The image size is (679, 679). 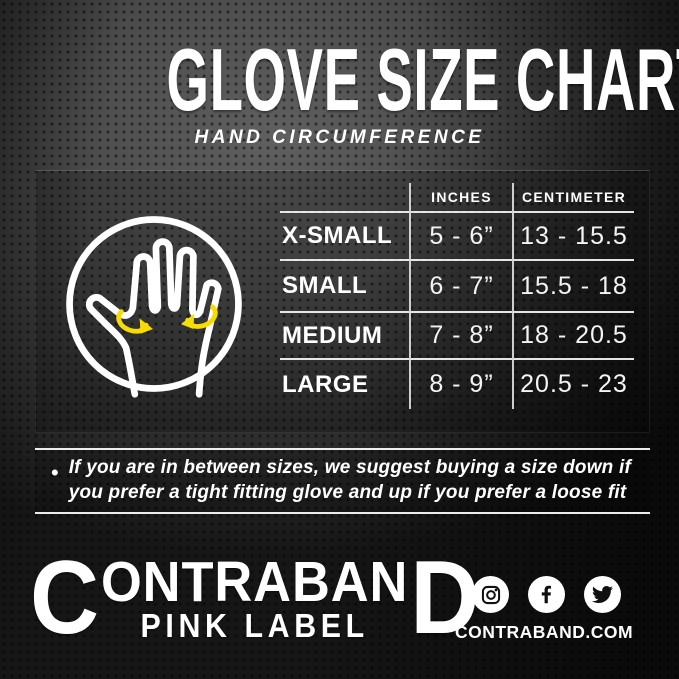 What do you see at coordinates (254, 582) in the screenshot?
I see `logo-middle-text: ONTRABAN` at bounding box center [254, 582].